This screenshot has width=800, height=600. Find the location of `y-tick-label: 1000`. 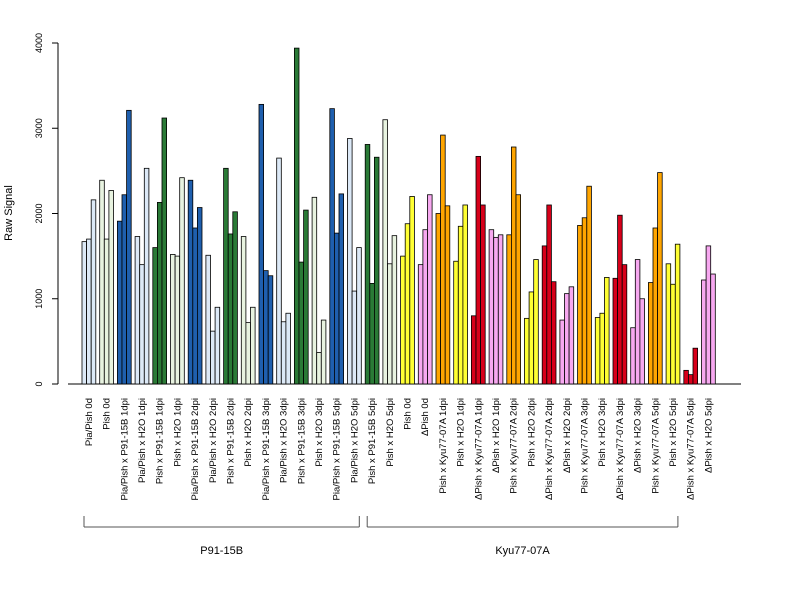

y-tick-label: 1000 is located at coordinates (39, 299).